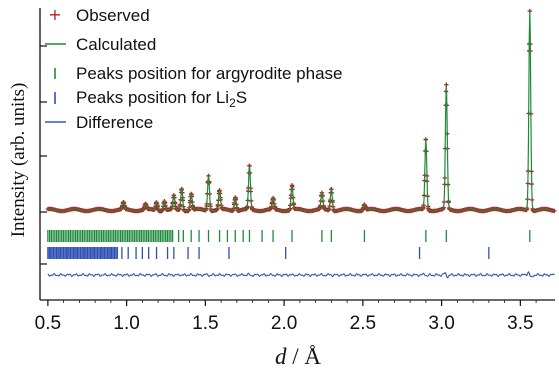 The width and height of the screenshot is (559, 373). I want to click on legend-label-calculated: Calculated, so click(116, 44).